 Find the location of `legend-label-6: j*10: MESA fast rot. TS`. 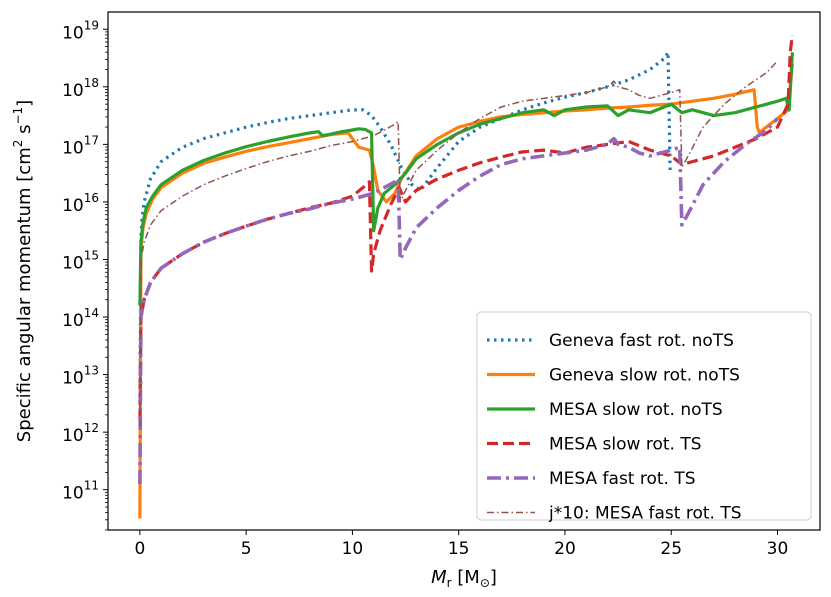

legend-label-6: j*10: MESA fast rot. TS is located at coordinates (645, 514).